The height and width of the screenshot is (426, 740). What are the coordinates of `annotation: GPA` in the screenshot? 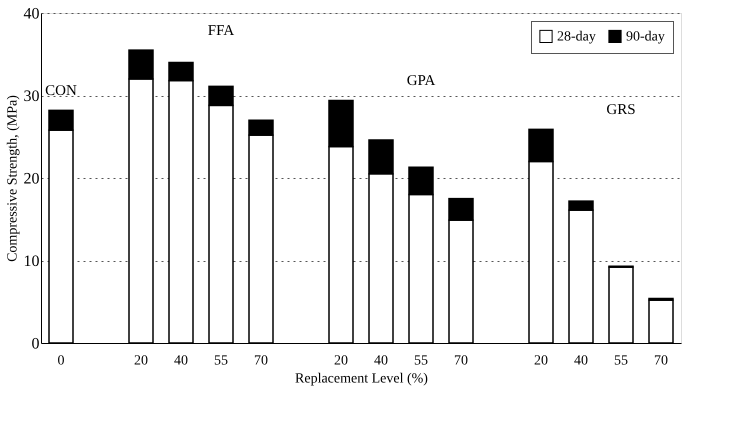 It's located at (421, 81).